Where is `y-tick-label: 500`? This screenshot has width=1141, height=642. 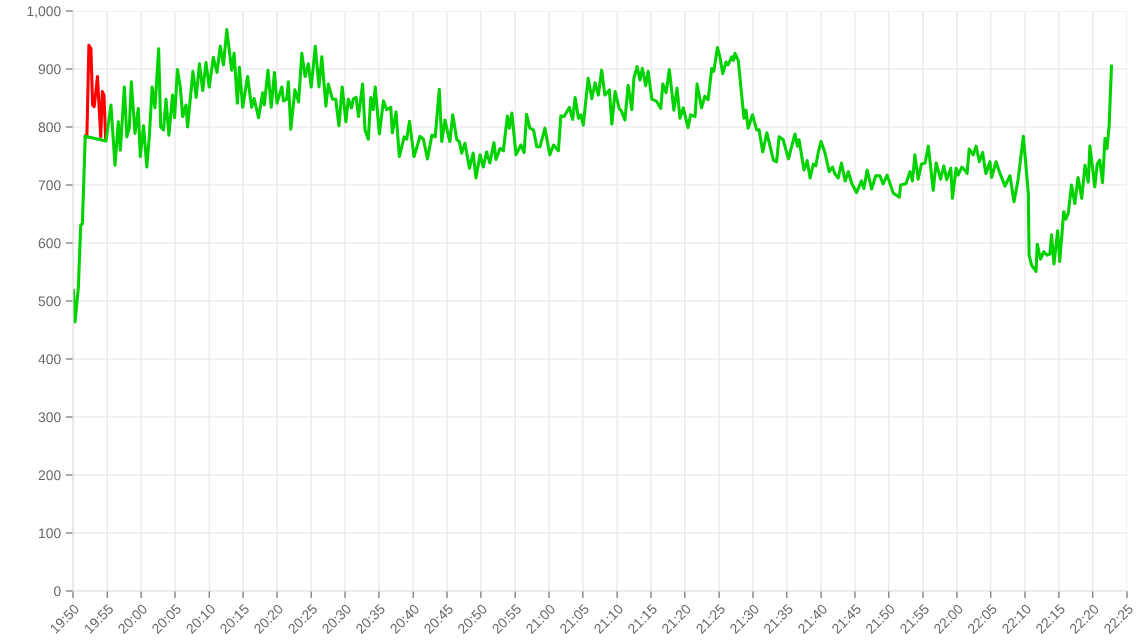 y-tick-label: 500 is located at coordinates (49, 301).